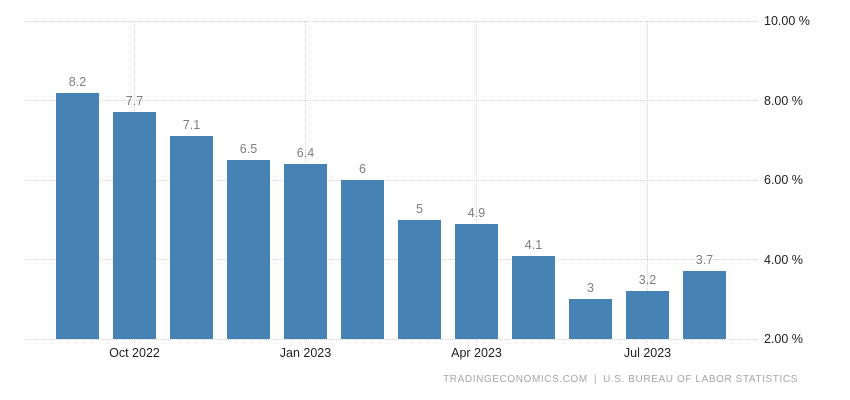  I want to click on bar-sep-2022: 8.2, so click(77, 207).